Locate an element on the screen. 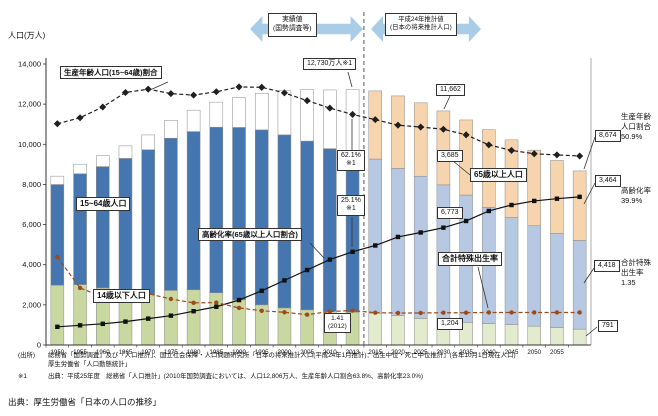  svg-text: 2050 is located at coordinates (534, 352).